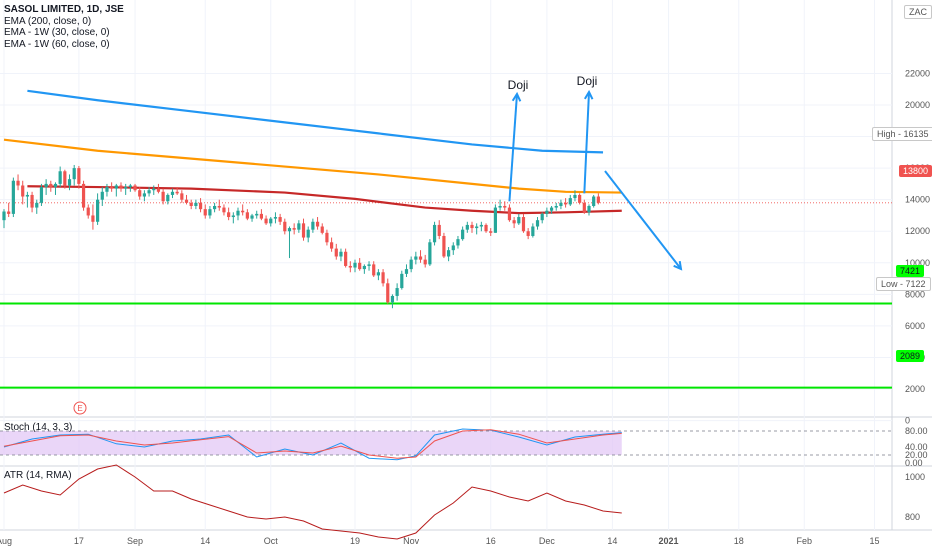  Describe the element at coordinates (57, 32) in the screenshot. I see `legend-ema-1w-30: EMA - 1W (30, close, 0)` at that location.